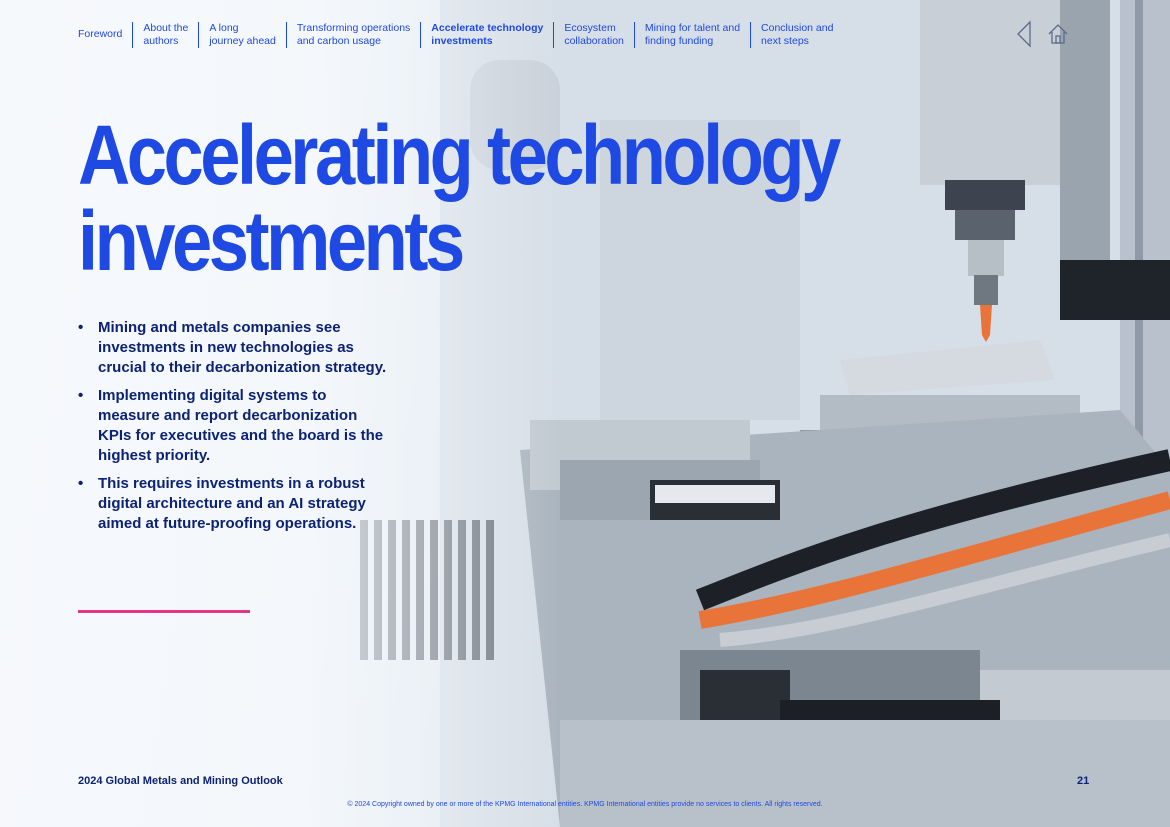  I want to click on nav-item-foreword: Foreword, so click(100, 34).